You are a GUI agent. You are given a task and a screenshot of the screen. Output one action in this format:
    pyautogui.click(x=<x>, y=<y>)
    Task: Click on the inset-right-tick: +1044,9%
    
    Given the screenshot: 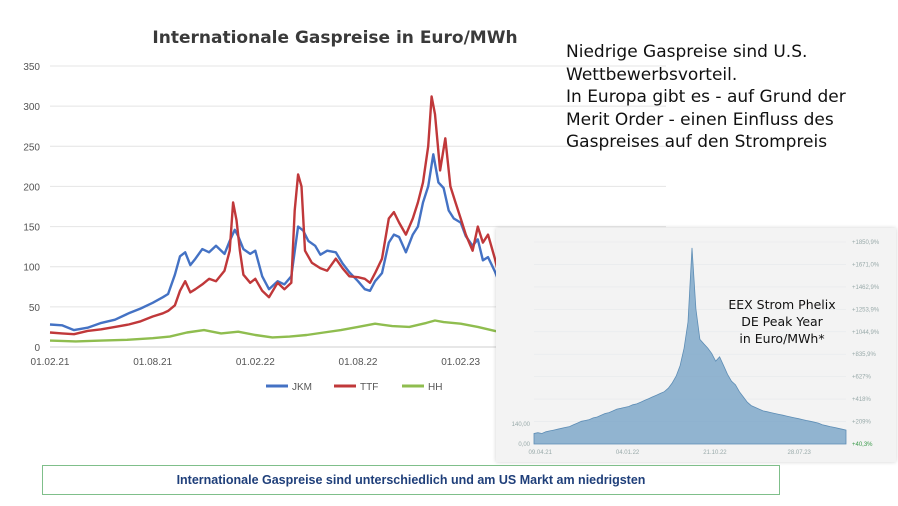 What is the action you would take?
    pyautogui.click(x=866, y=333)
    